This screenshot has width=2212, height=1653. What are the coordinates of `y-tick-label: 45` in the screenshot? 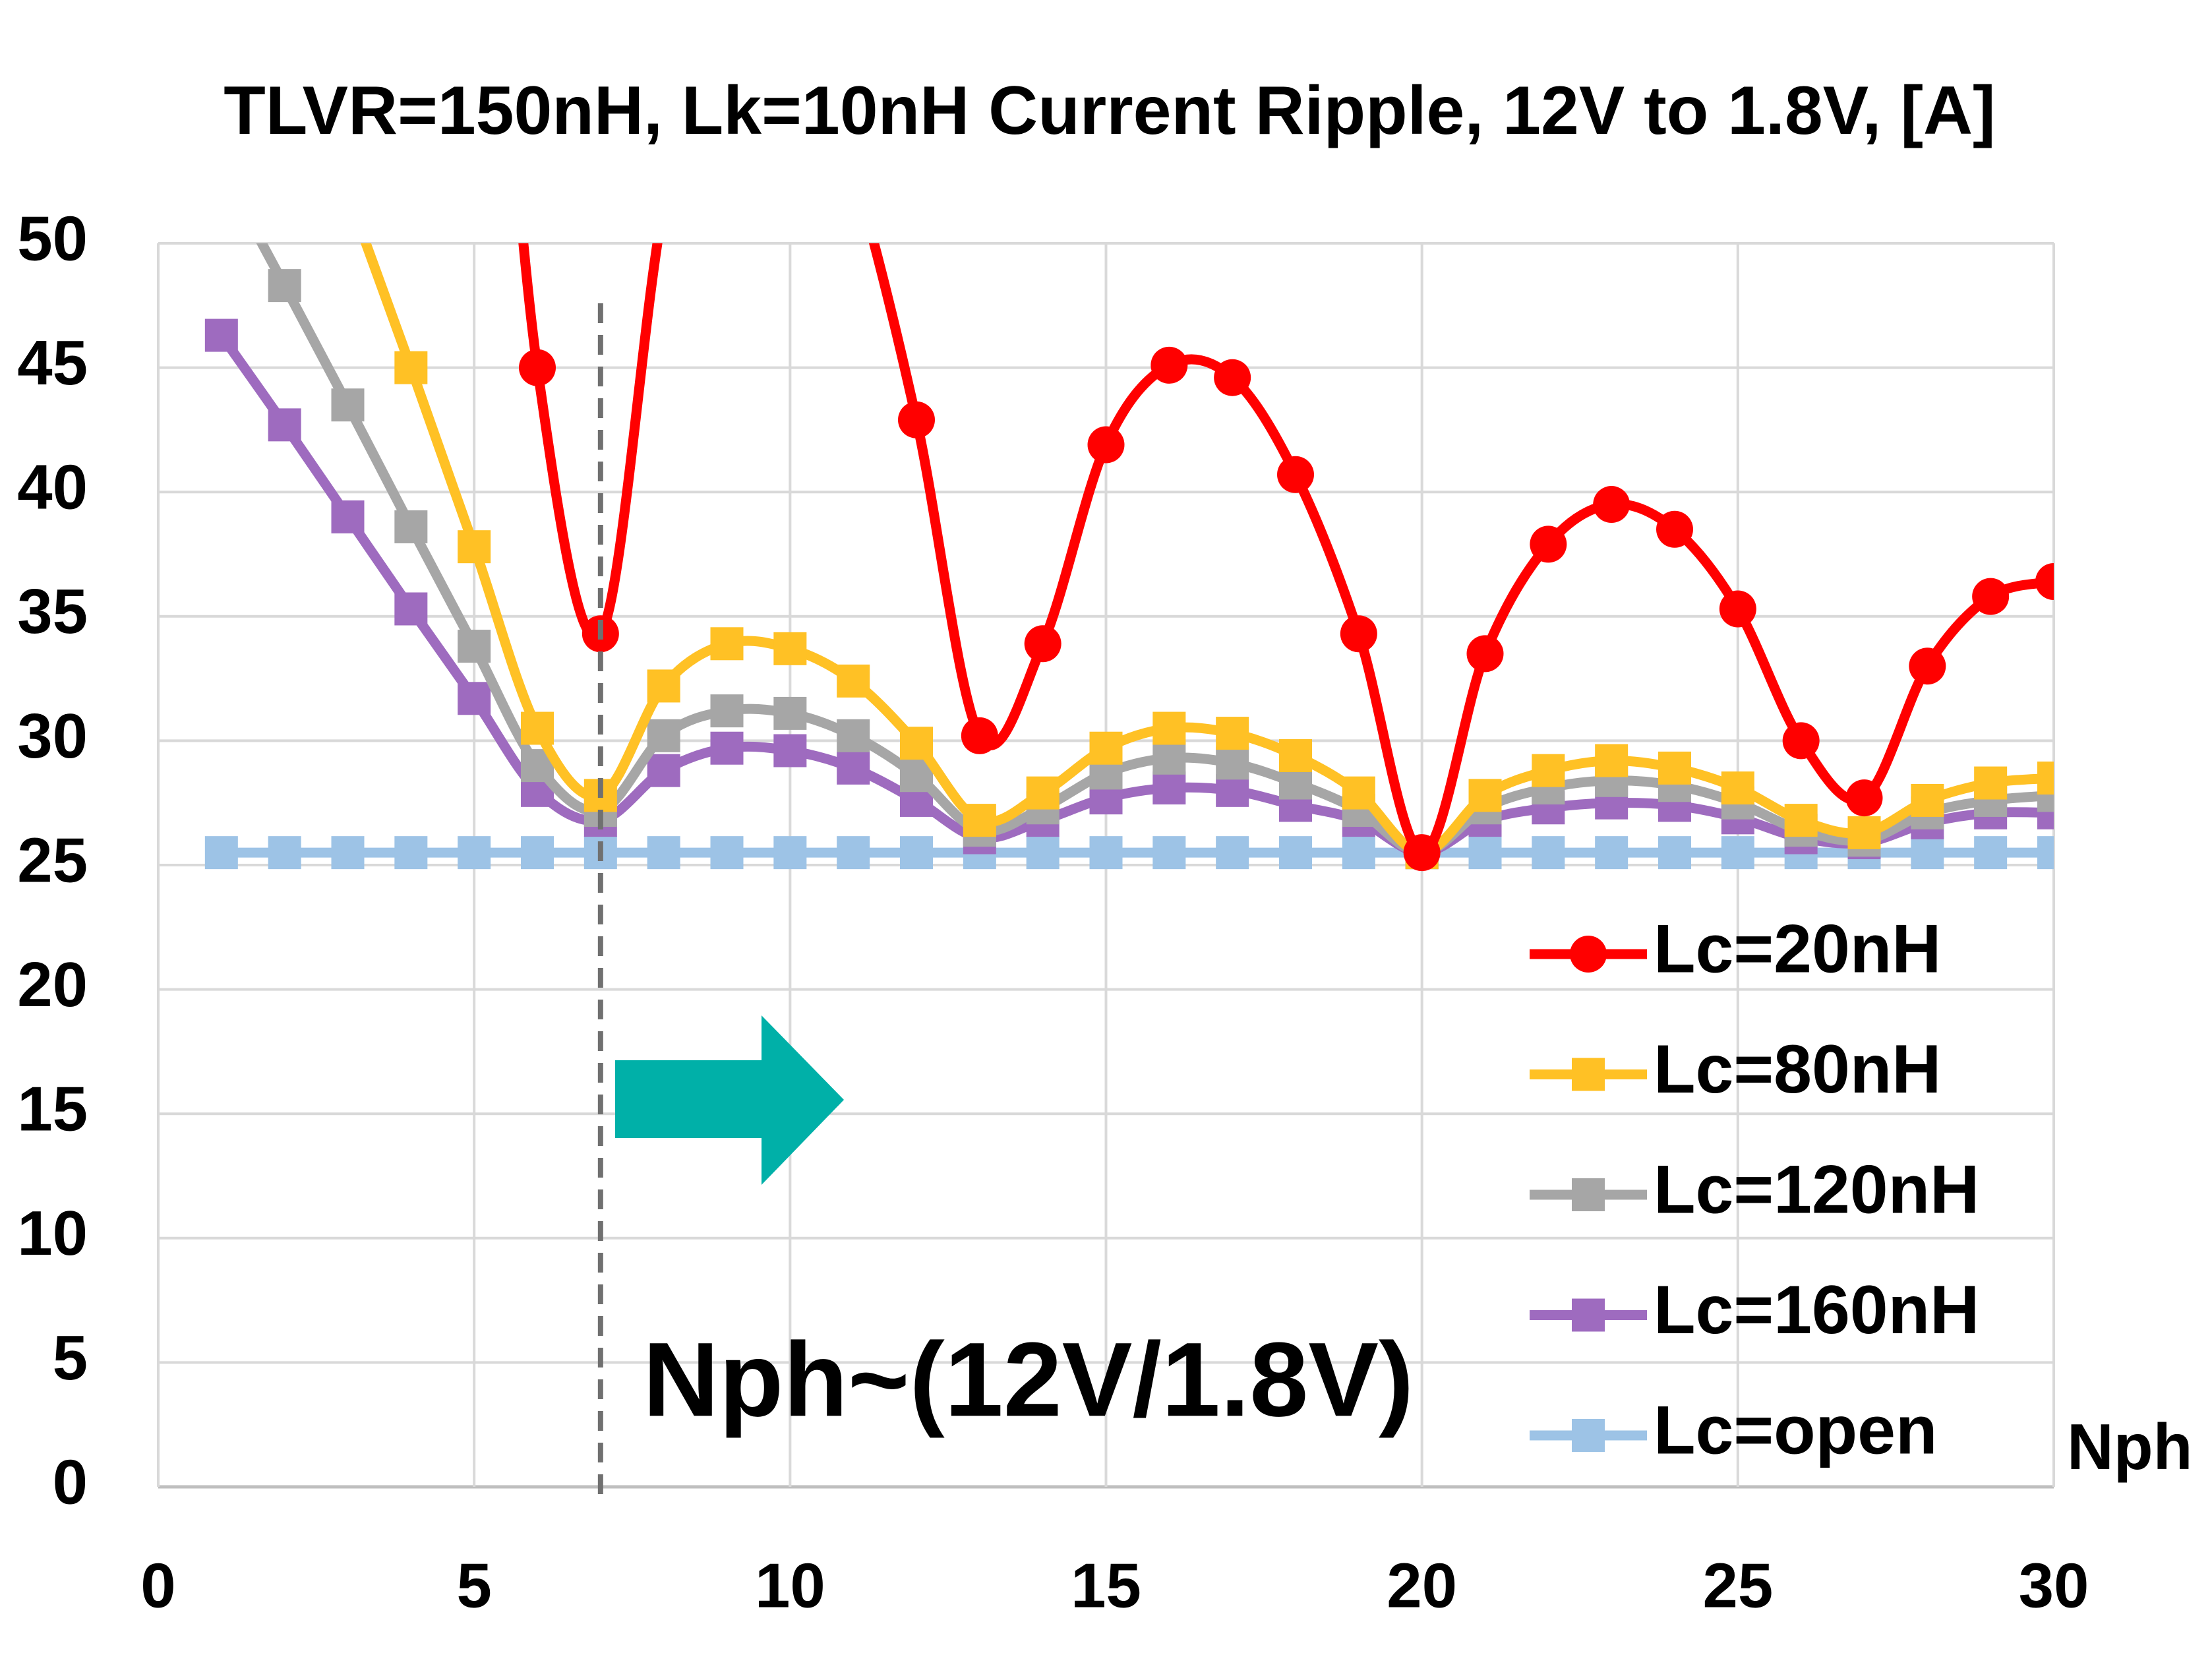 It's located at (52, 363).